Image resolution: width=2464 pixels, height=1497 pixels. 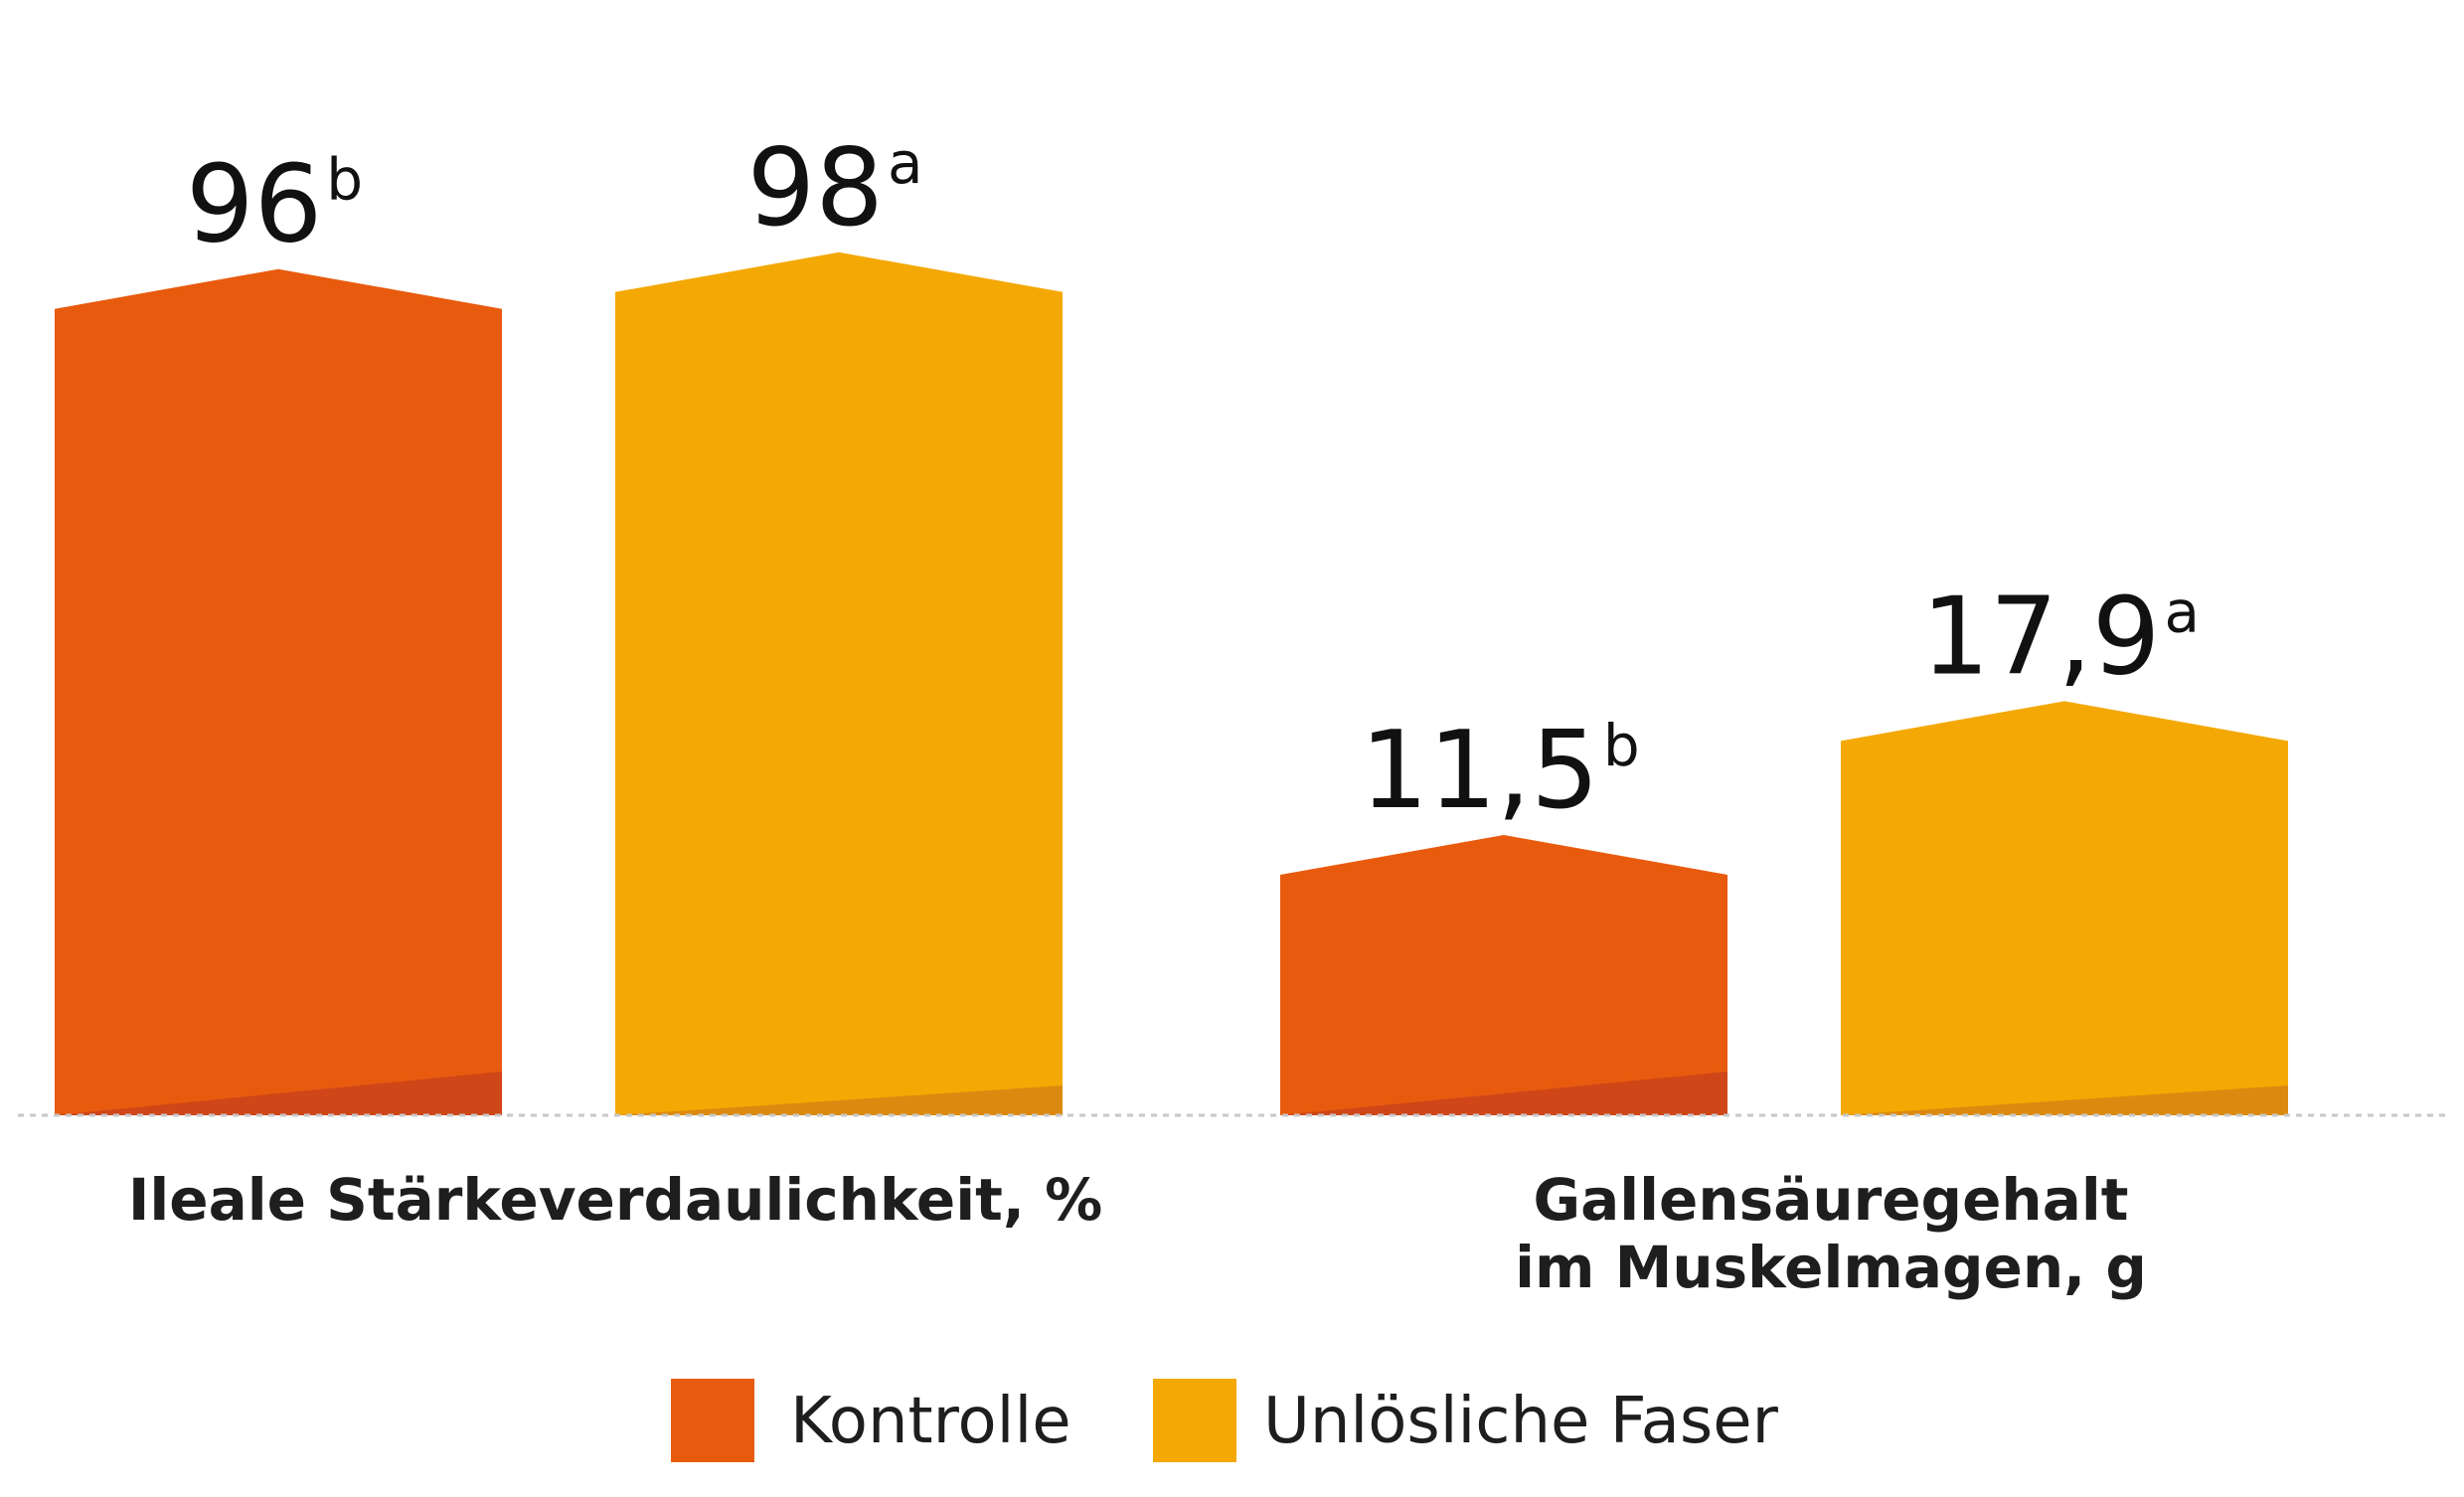 What do you see at coordinates (1521, 1421) in the screenshot?
I see `legend-label-unl-sliche-faser: Unlösliche Faser` at bounding box center [1521, 1421].